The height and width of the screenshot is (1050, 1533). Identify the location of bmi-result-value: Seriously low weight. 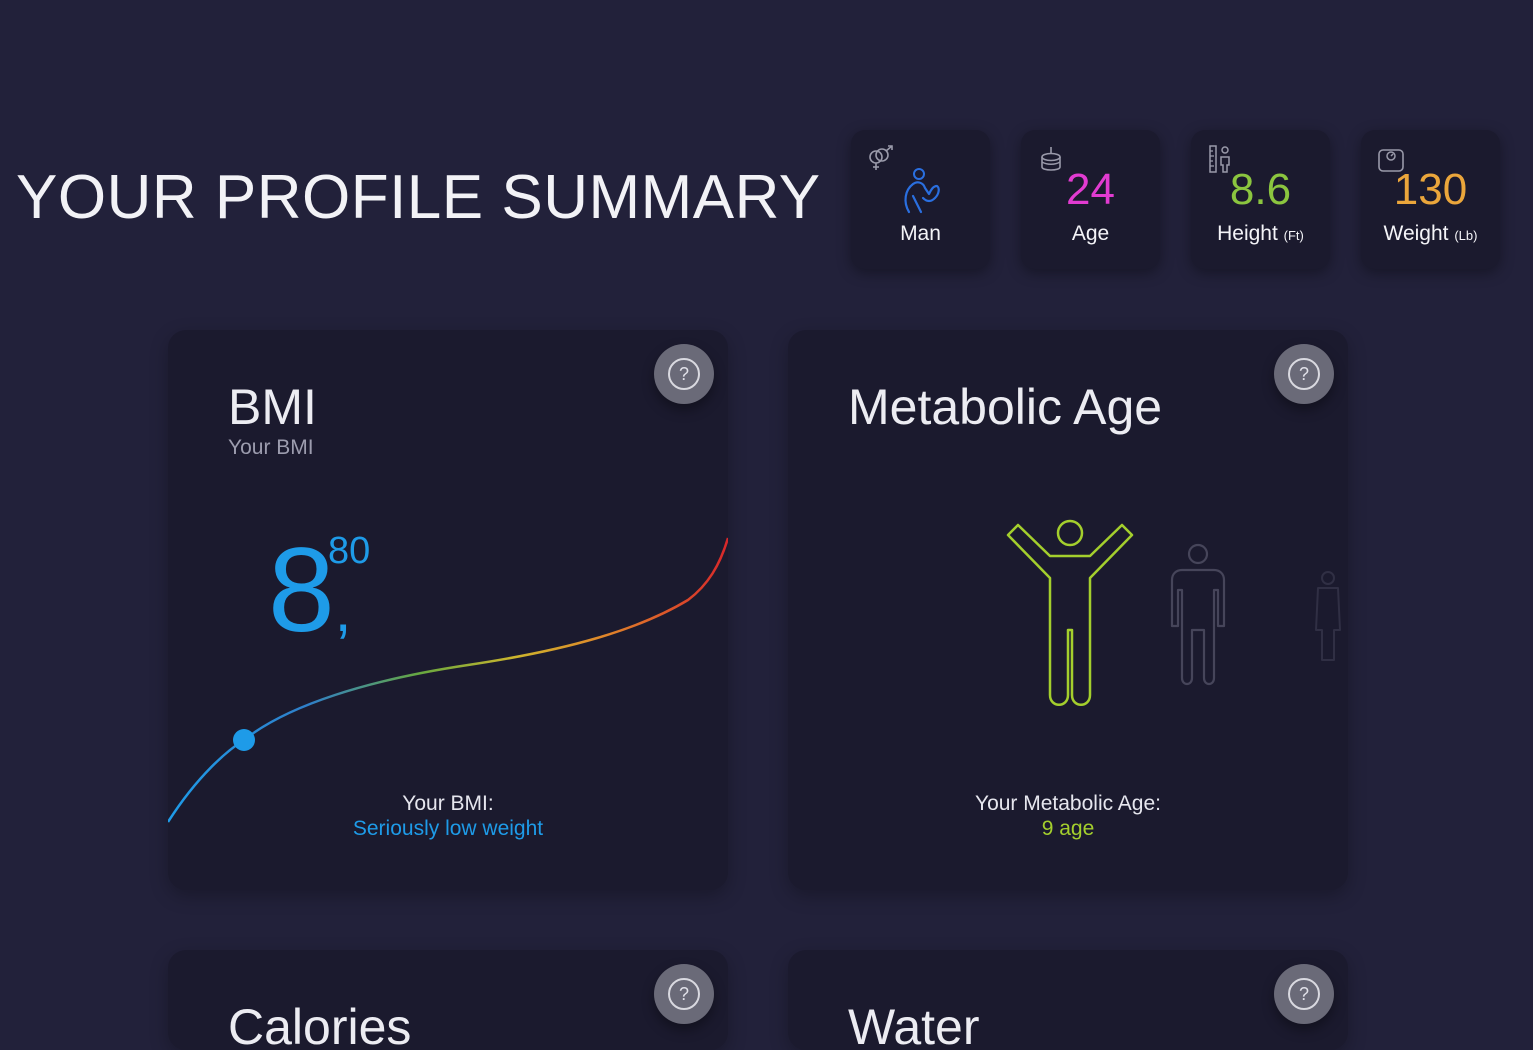
(448, 828).